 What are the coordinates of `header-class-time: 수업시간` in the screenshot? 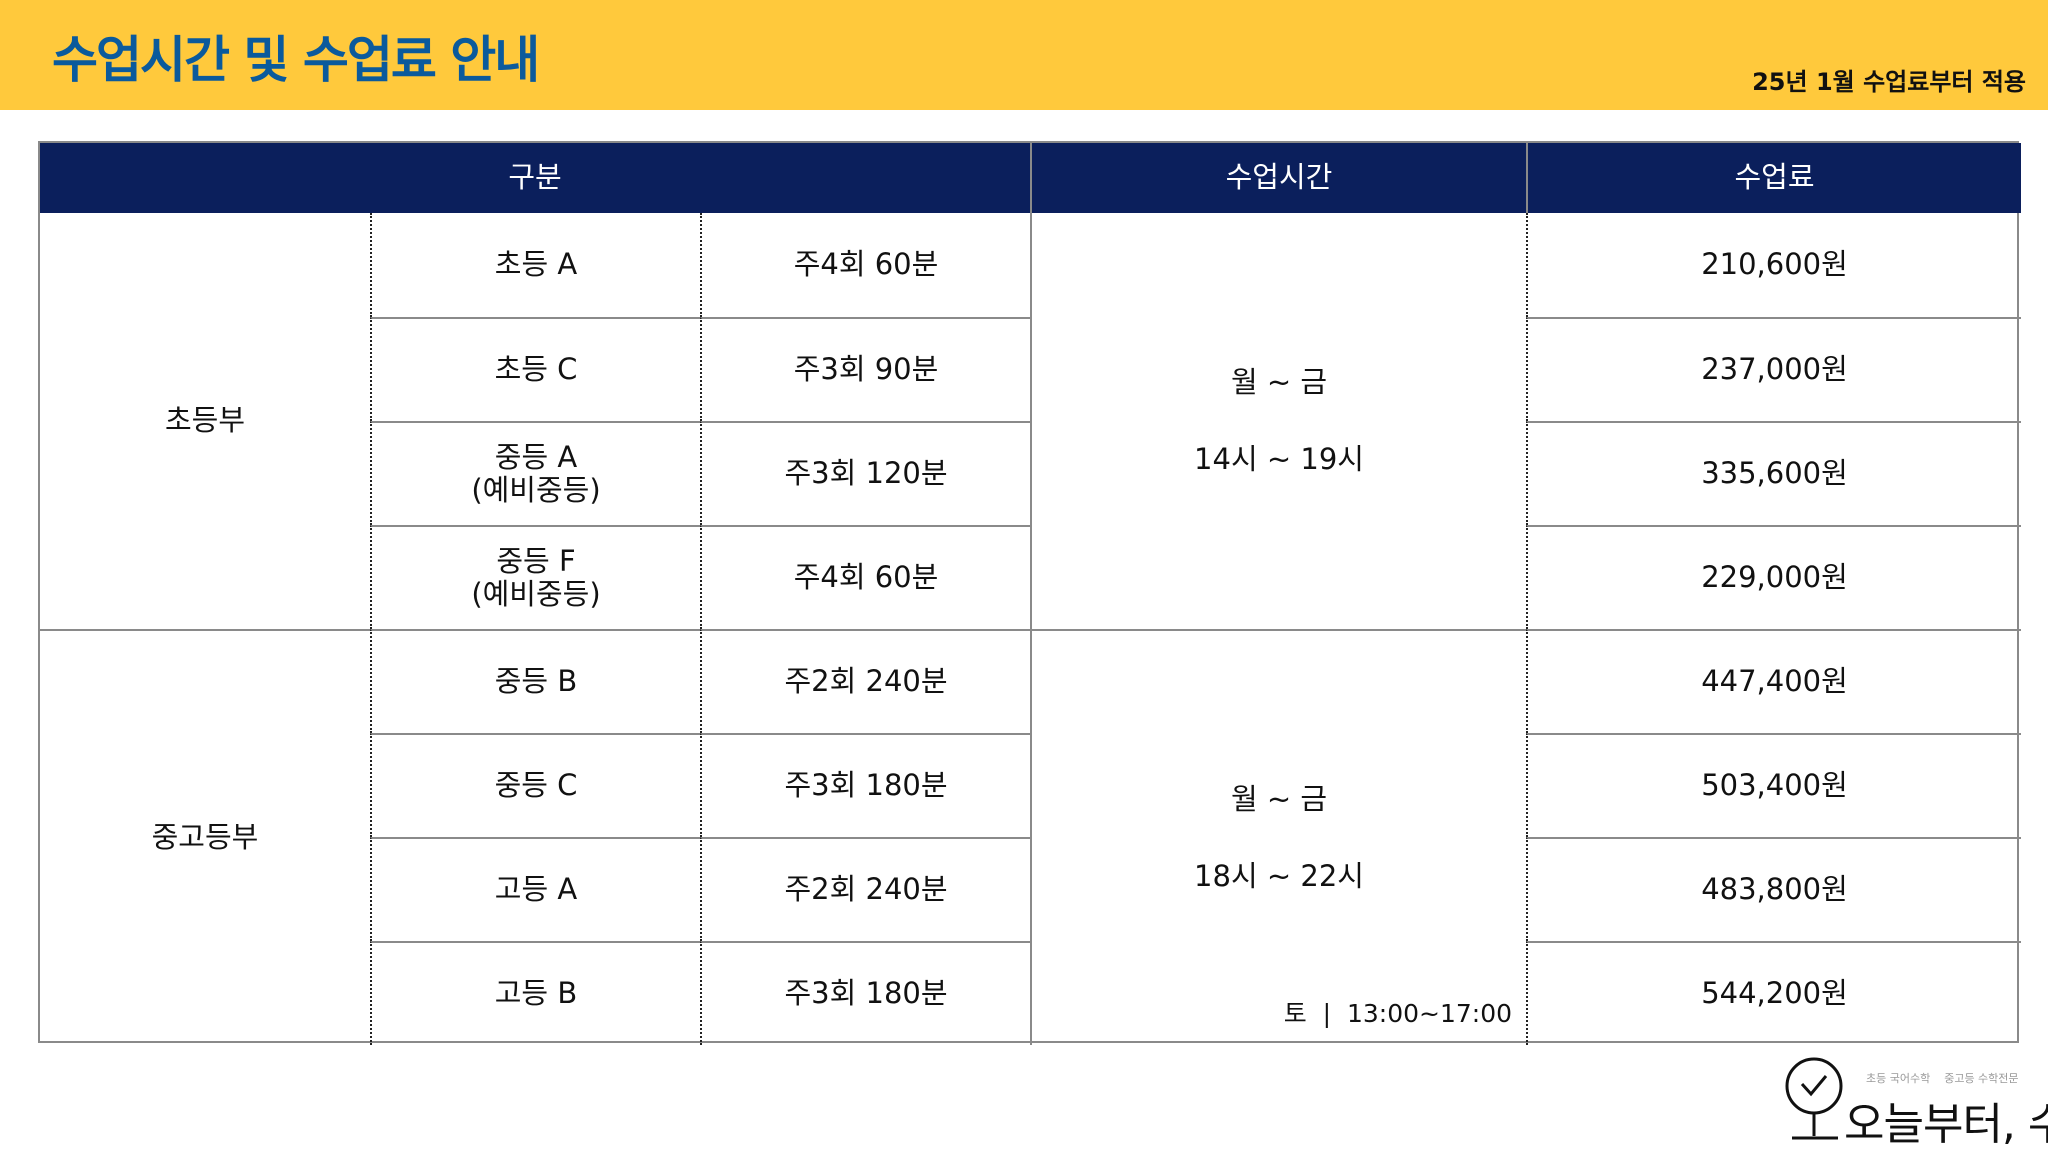 It's located at (1278, 178).